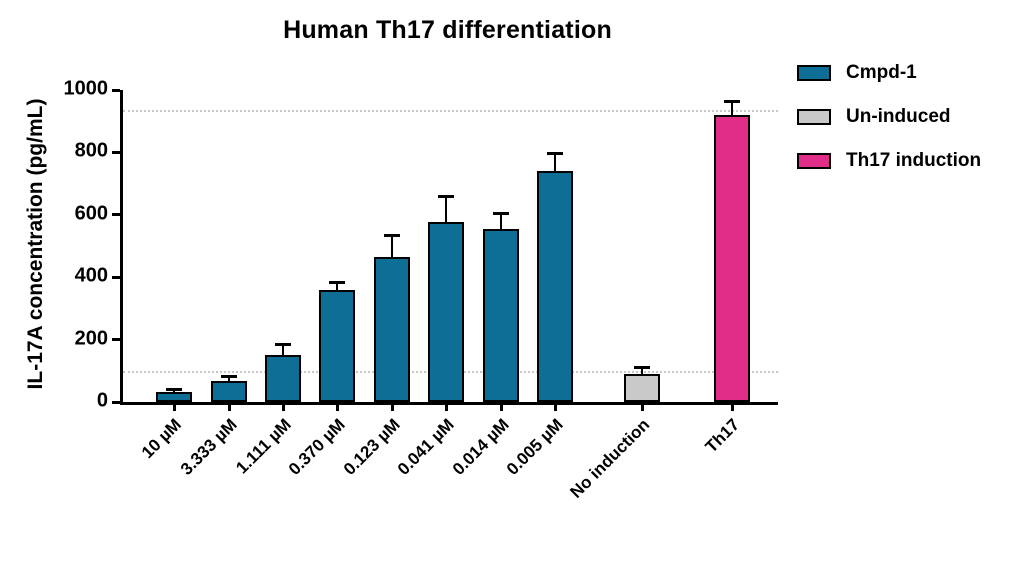 Image resolution: width=1024 pixels, height=564 pixels. What do you see at coordinates (450, 111) in the screenshot?
I see `reference-line` at bounding box center [450, 111].